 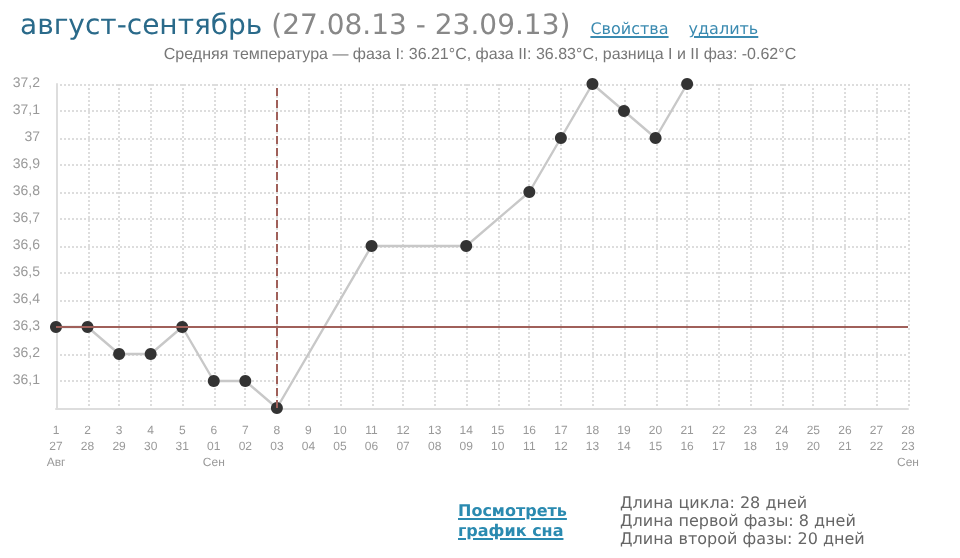 What do you see at coordinates (513, 522) in the screenshot?
I see `text: Посмотреть график сна` at bounding box center [513, 522].